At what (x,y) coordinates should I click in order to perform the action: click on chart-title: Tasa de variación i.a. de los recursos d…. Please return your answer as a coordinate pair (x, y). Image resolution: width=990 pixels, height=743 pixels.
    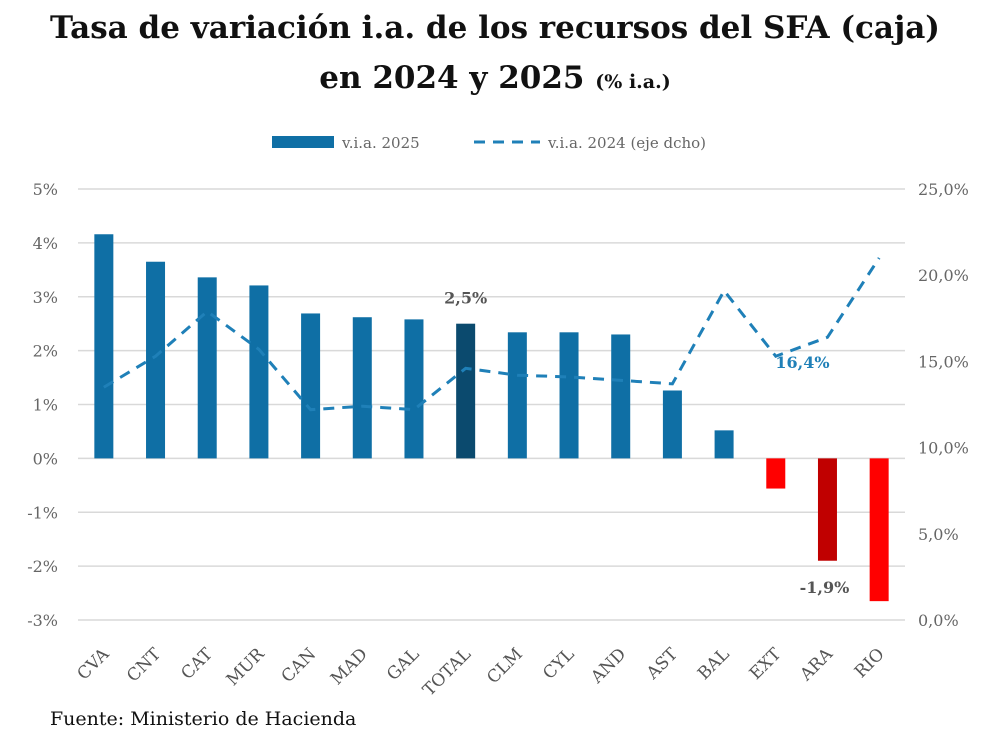
    Looking at the image, I should click on (495, 28).